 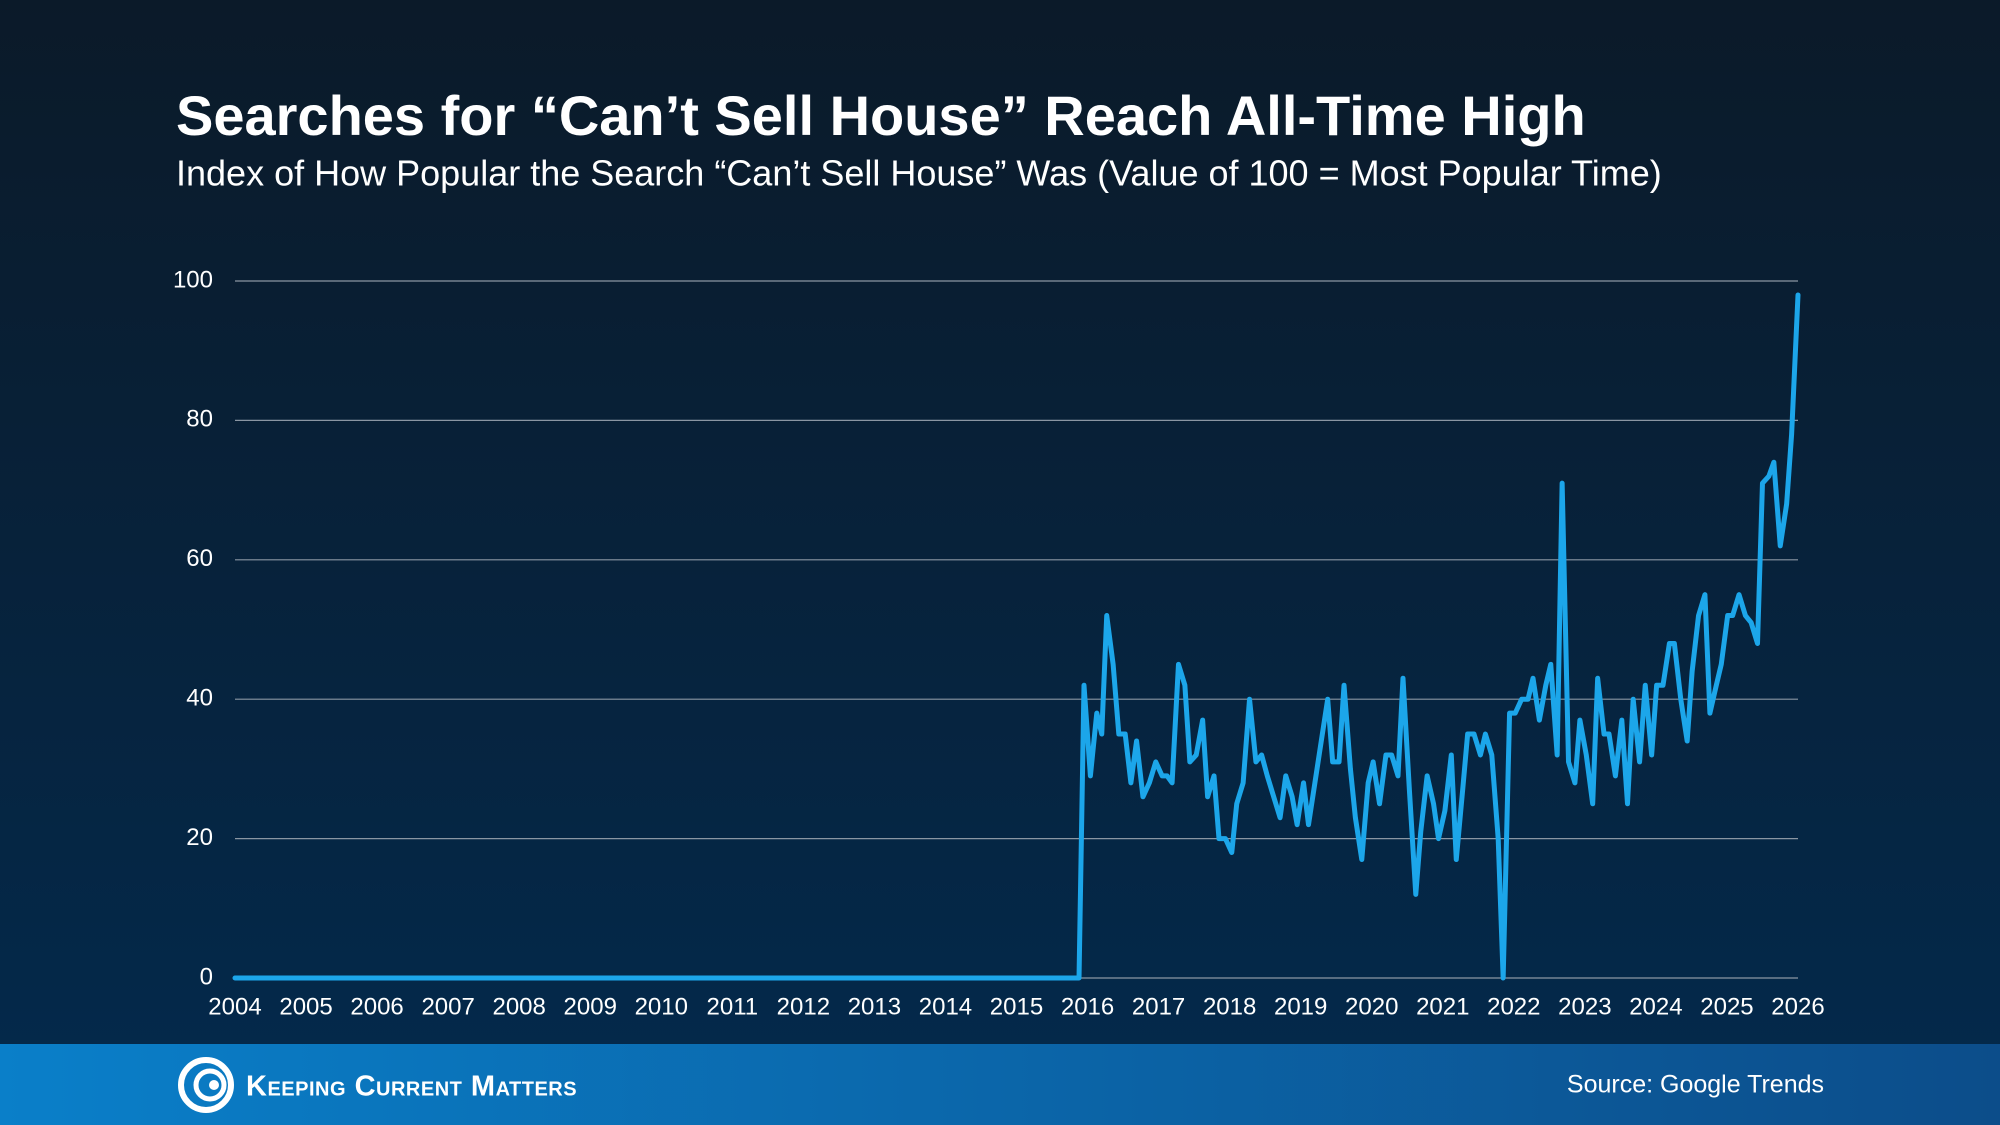 I want to click on x-tick-label: 2019, so click(x=1300, y=1006).